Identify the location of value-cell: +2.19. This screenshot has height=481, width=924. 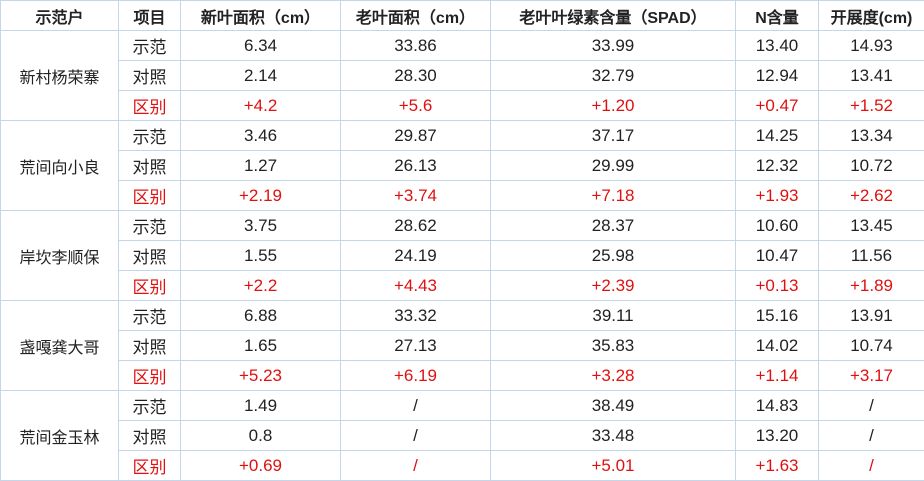
(261, 196).